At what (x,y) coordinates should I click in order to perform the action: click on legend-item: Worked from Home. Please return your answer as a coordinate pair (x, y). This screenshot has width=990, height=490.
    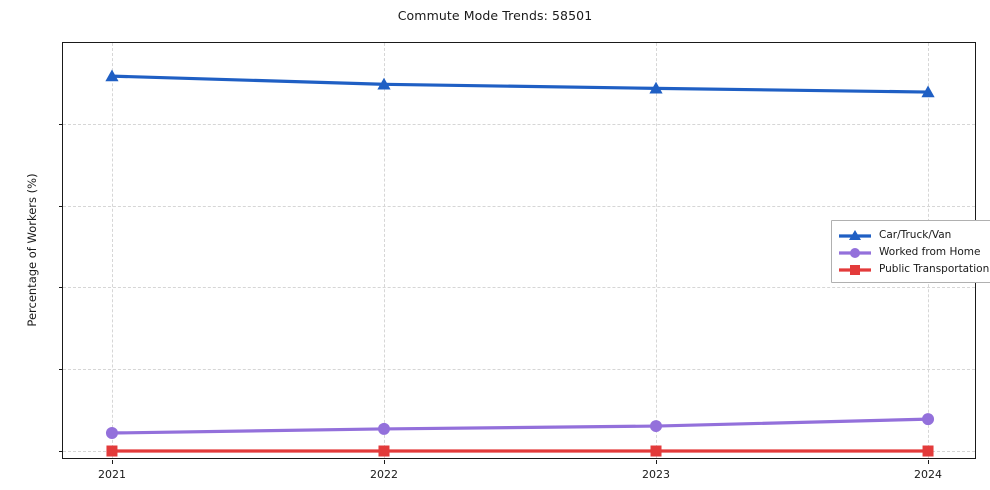
    Looking at the image, I should click on (913, 251).